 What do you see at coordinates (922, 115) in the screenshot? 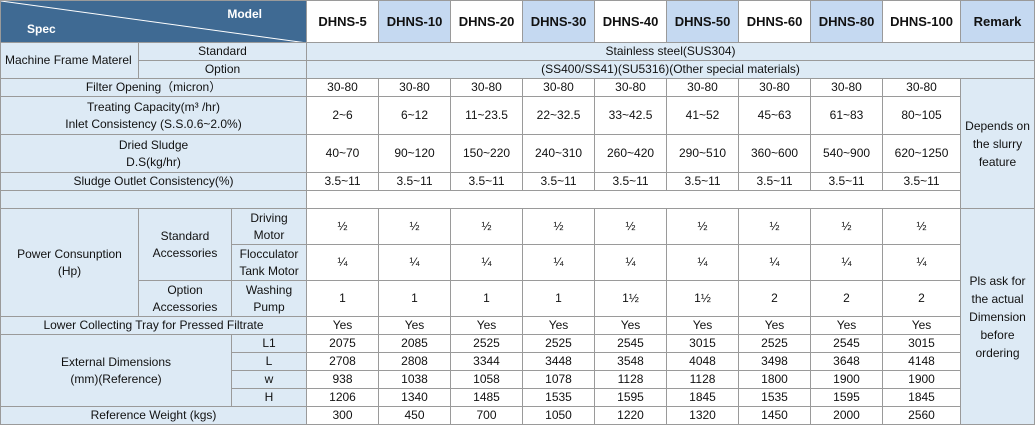
I see `table-cell: 80~105` at bounding box center [922, 115].